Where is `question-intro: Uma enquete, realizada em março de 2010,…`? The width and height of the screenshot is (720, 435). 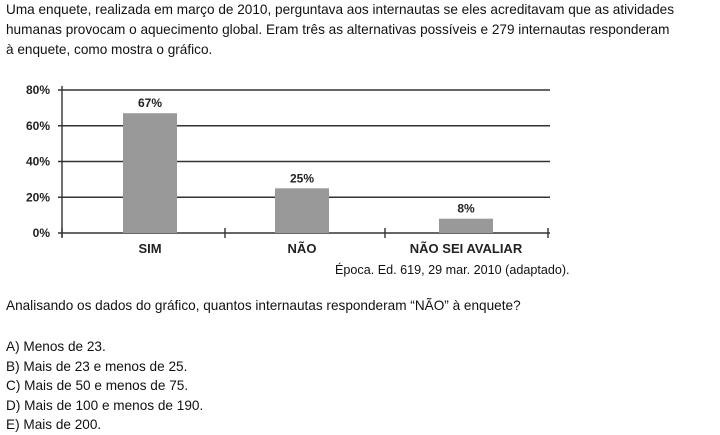 question-intro: Uma enquete, realizada em março de 2010,… is located at coordinates (362, 30).